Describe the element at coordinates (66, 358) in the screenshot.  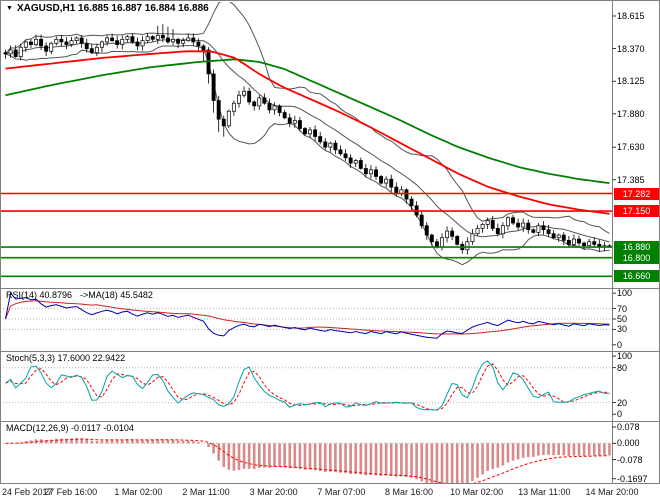
I see `stoch-label: Stoch(5,3,3) 17.6000 22.9422` at that location.